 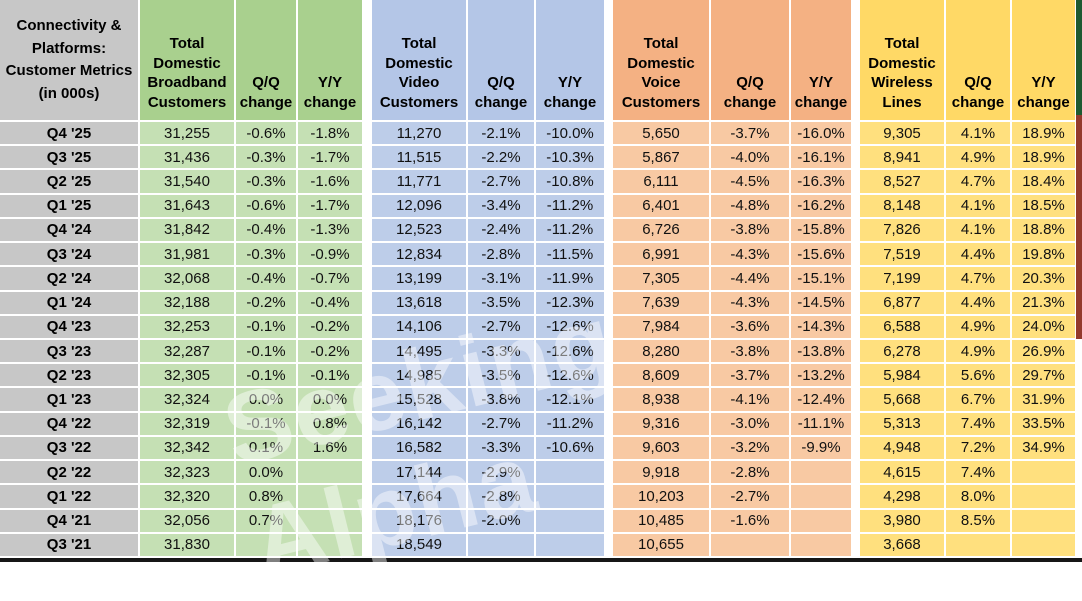 What do you see at coordinates (1044, 206) in the screenshot?
I see `data-cell: 18.5%` at bounding box center [1044, 206].